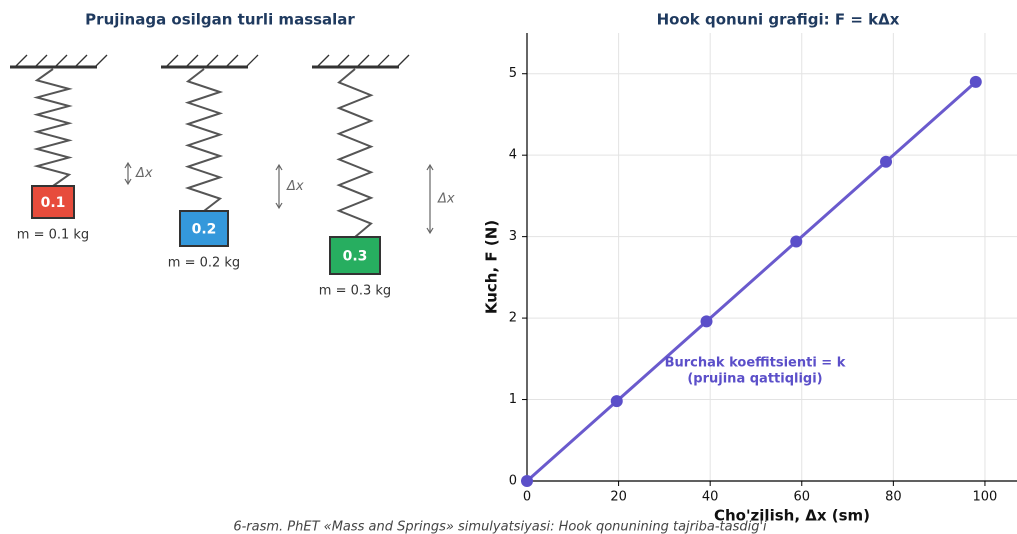 Image resolution: width=1017 pixels, height=534 pixels. Describe the element at coordinates (53, 235) in the screenshot. I see `mass-label: m = 0.1 kg` at that location.